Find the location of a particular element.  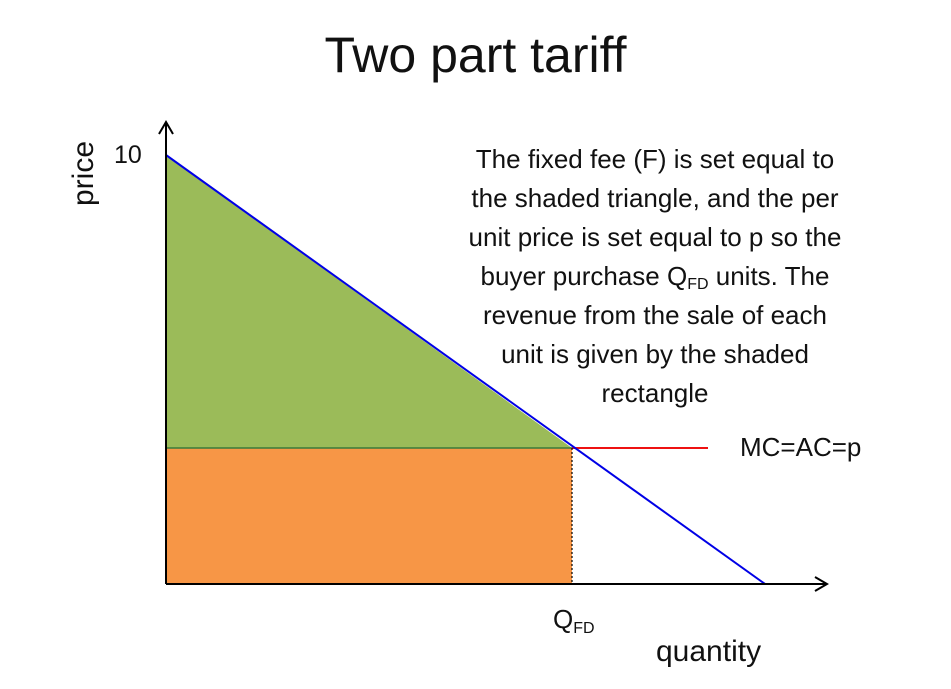

x-axis-label: quantity is located at coordinates (709, 651).